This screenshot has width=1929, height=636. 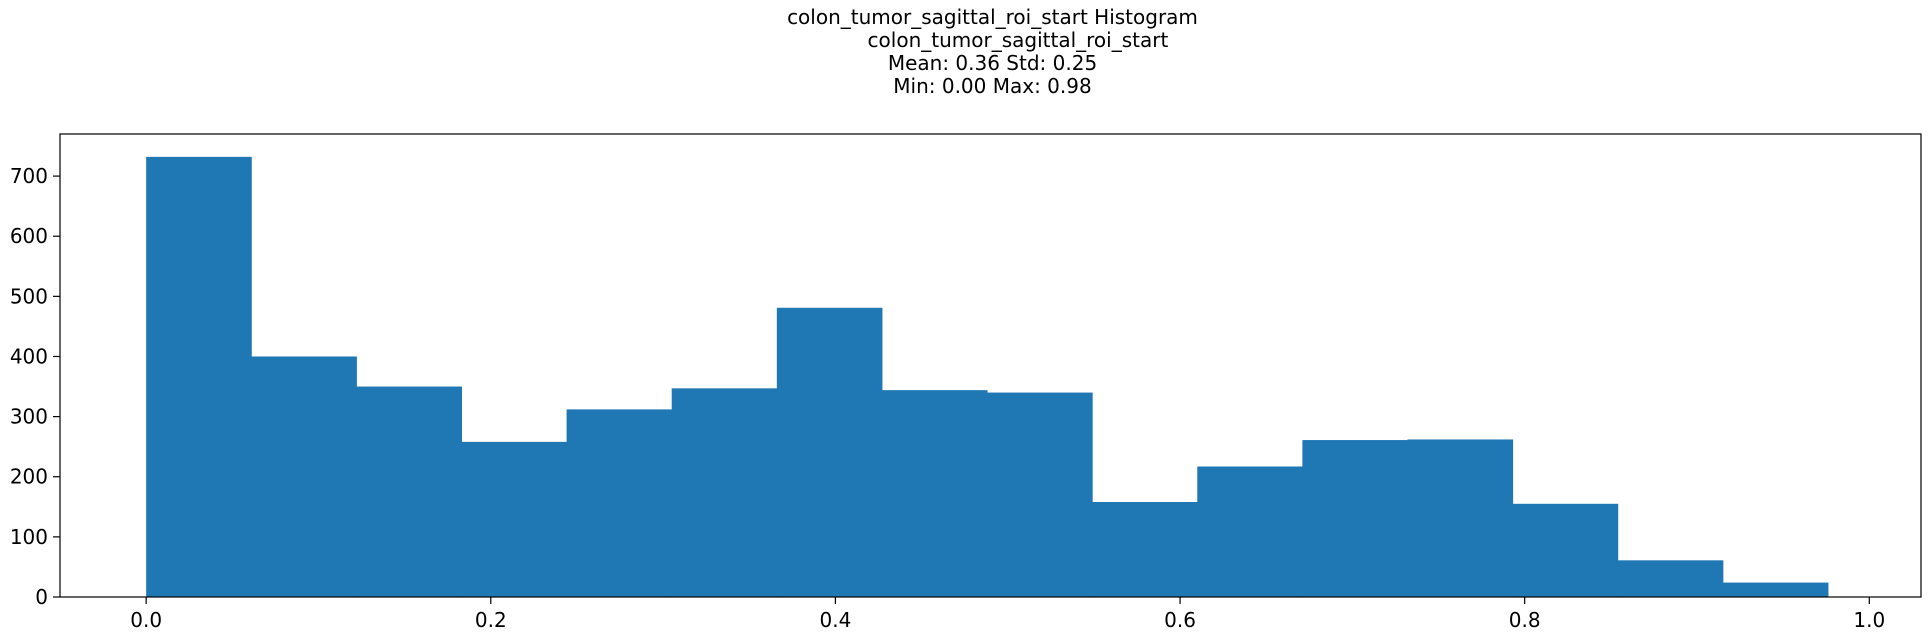 I want to click on y-tick-label: 100, so click(x=29, y=537).